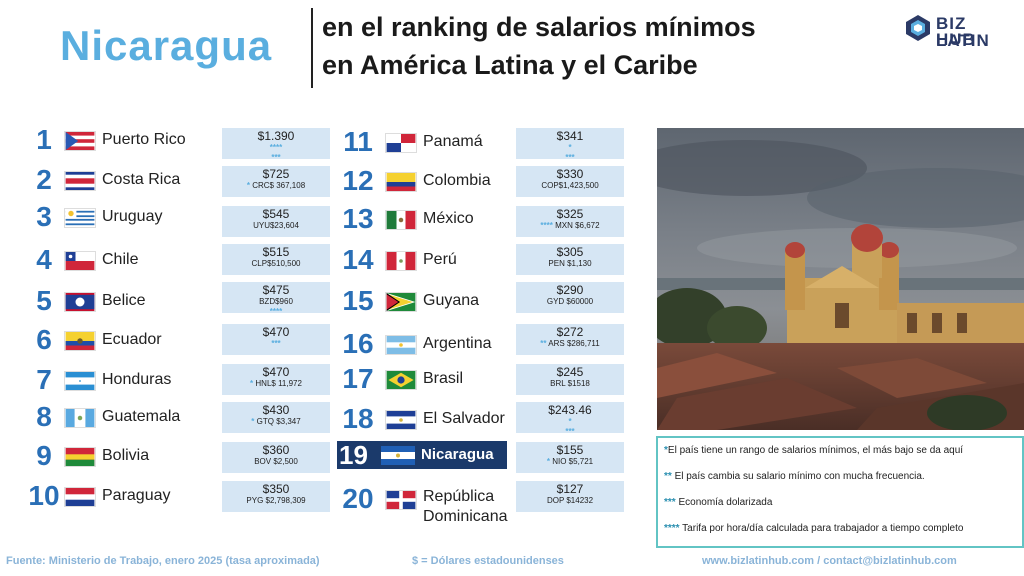 The image size is (1024, 576). I want to click on ecuador-flag-icon, so click(80, 341).